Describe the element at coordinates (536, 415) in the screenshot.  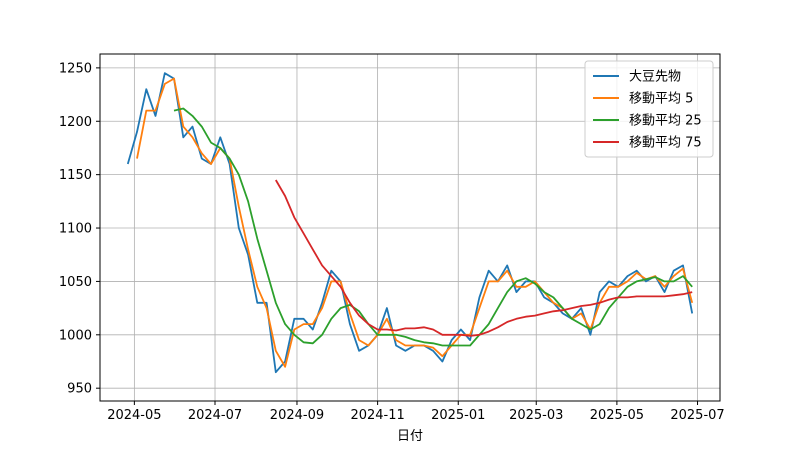
I see `x-tick-label: 2025-03` at that location.